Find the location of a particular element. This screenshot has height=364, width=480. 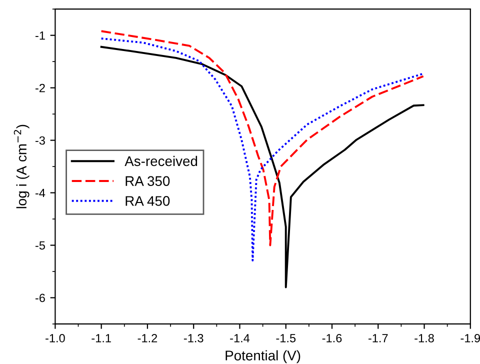

x-axis-title: Potential (V) is located at coordinates (263, 357).